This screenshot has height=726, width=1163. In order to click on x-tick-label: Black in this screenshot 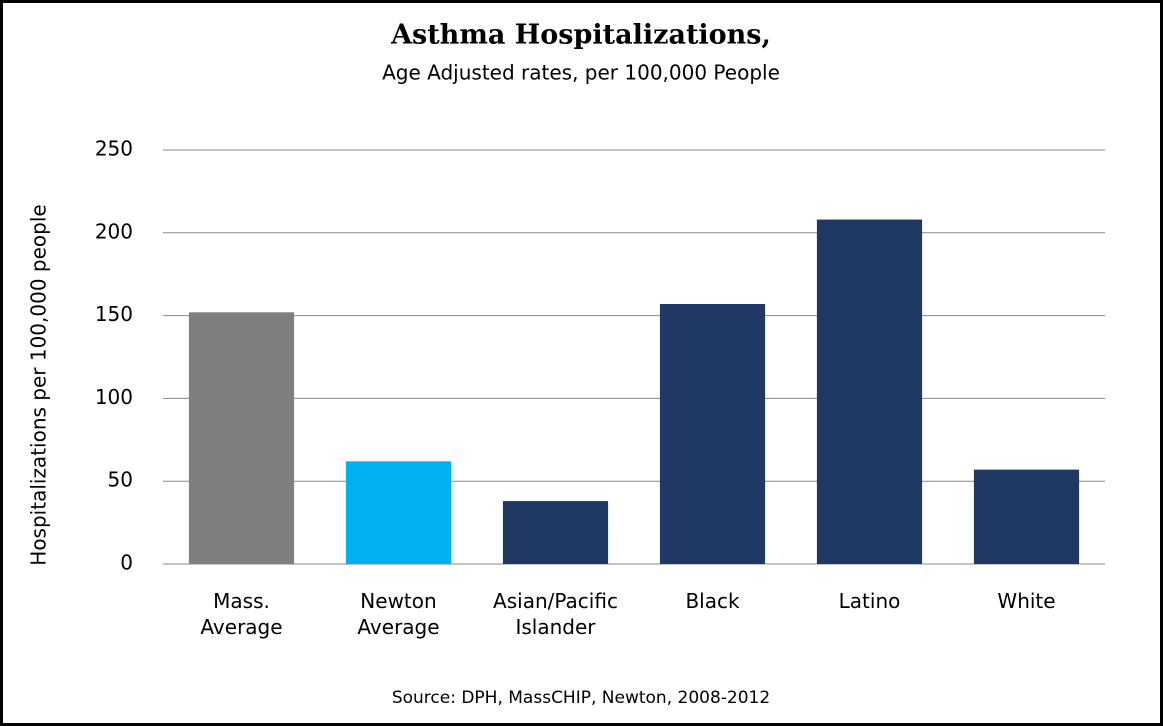, I will do `click(712, 601)`.